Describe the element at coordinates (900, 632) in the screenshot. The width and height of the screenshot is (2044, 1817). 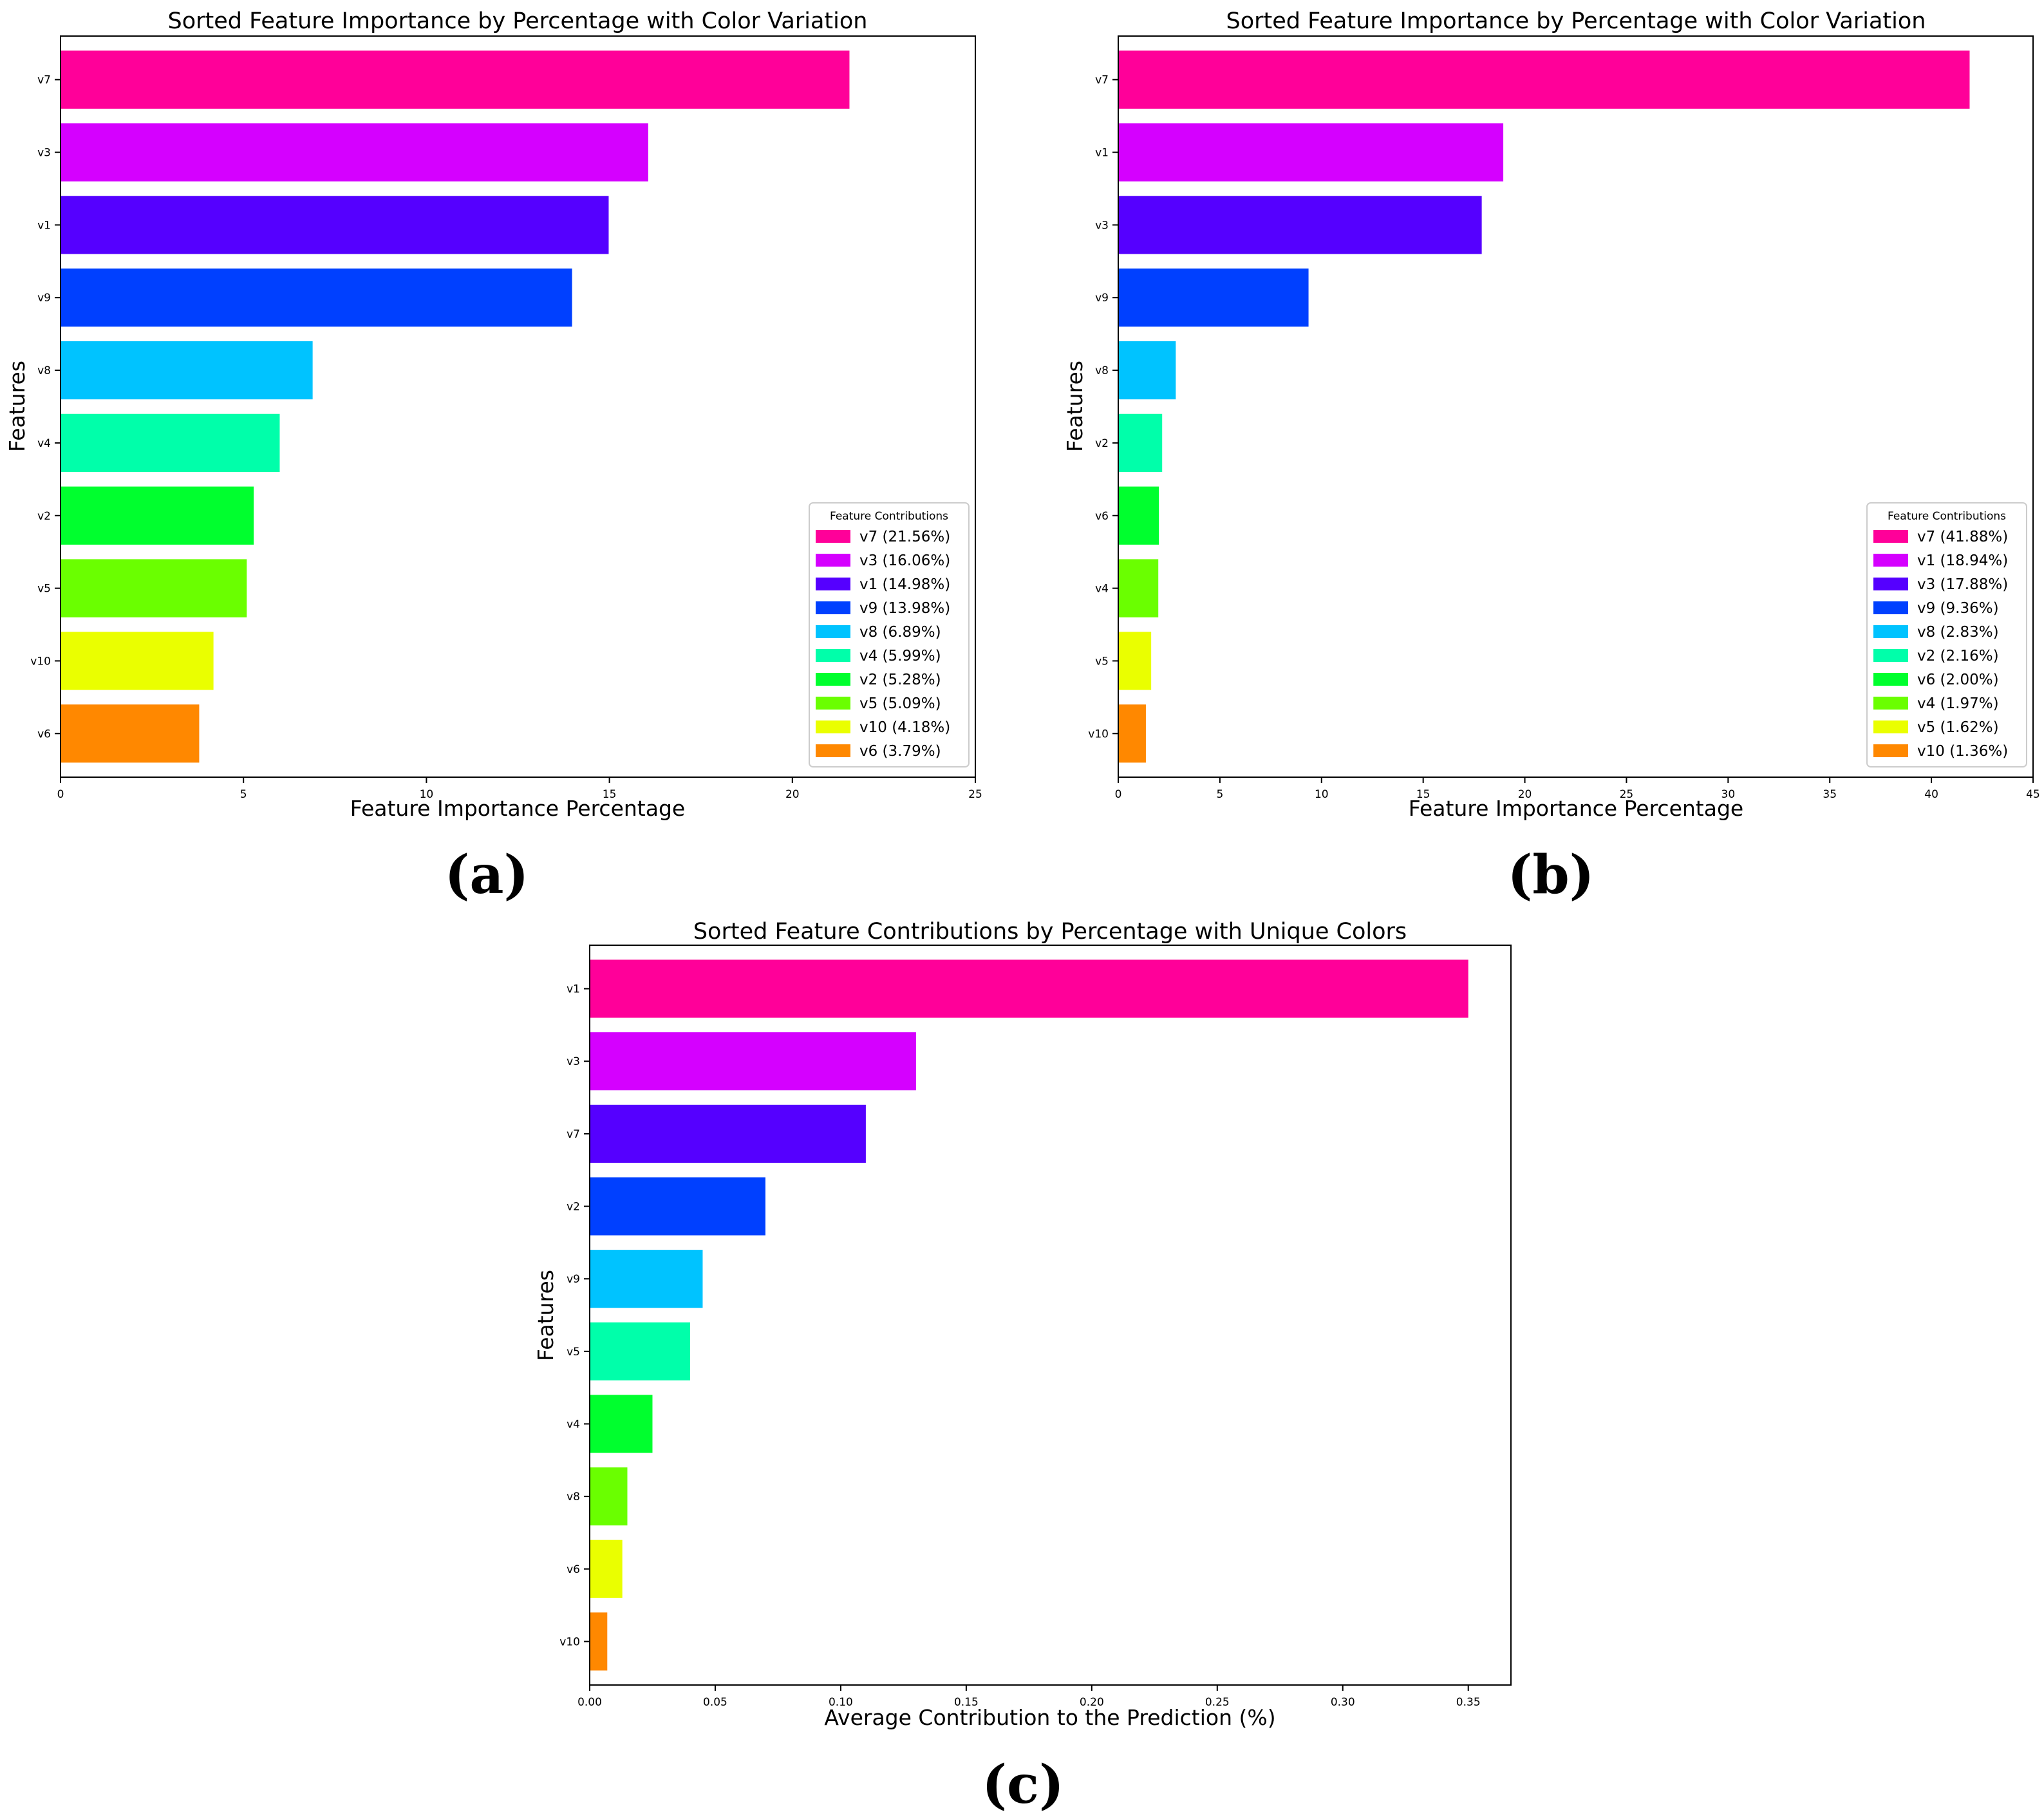
I see `legend-entry: v8 (6.89%)` at that location.